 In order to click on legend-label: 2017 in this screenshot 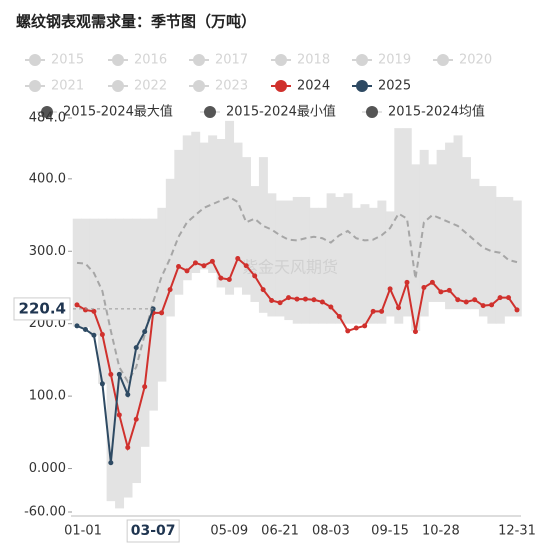, I will do `click(231, 60)`.